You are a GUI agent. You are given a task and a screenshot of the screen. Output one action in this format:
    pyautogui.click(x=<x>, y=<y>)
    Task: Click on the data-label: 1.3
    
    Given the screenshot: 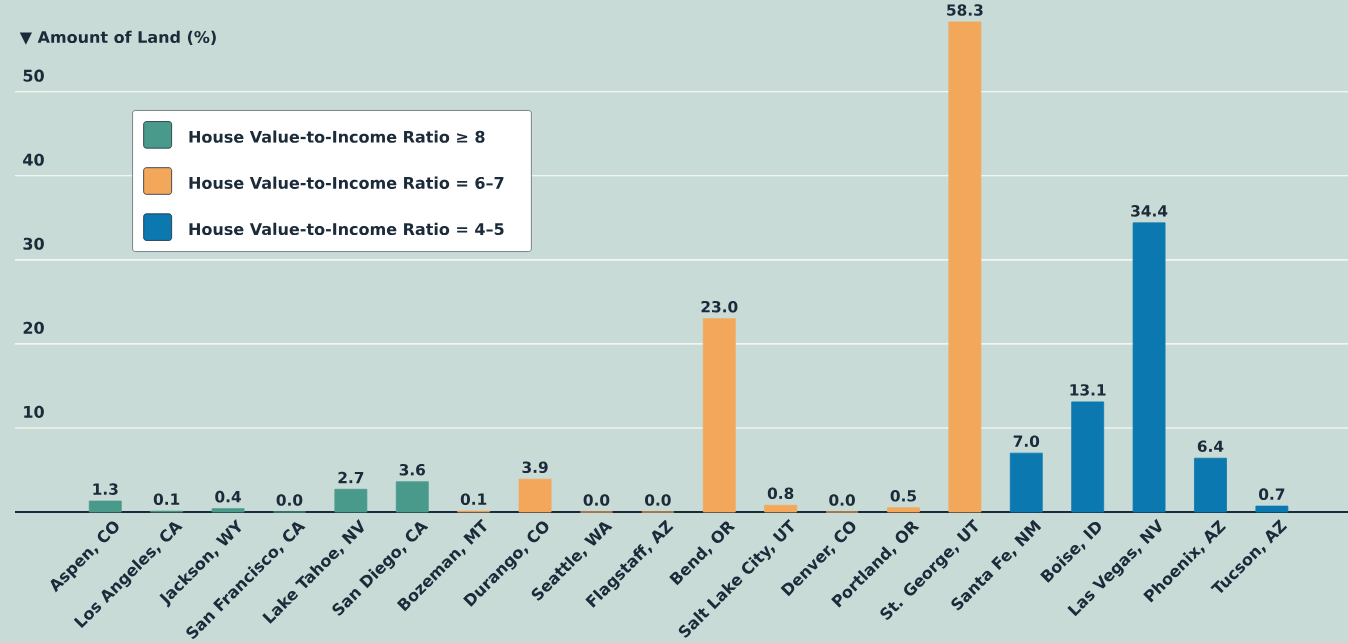 What is the action you would take?
    pyautogui.click(x=105, y=489)
    